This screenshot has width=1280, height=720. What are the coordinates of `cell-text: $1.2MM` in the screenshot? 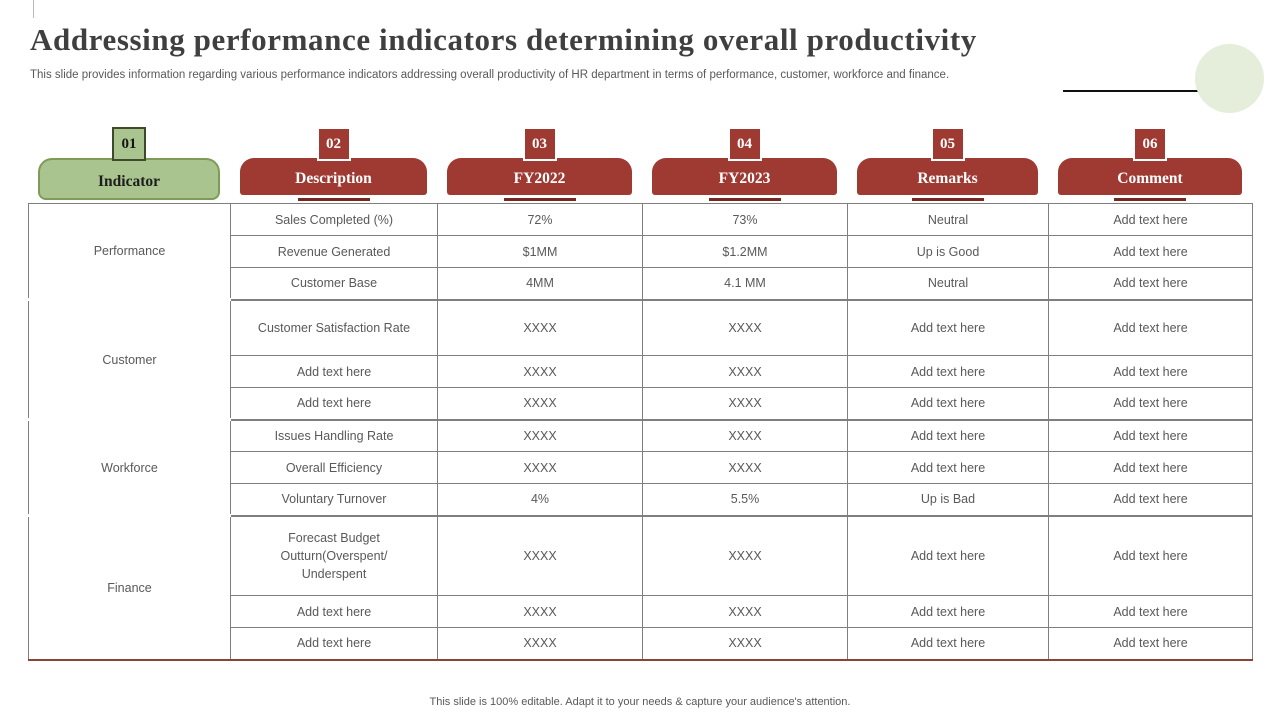 It's located at (745, 251).